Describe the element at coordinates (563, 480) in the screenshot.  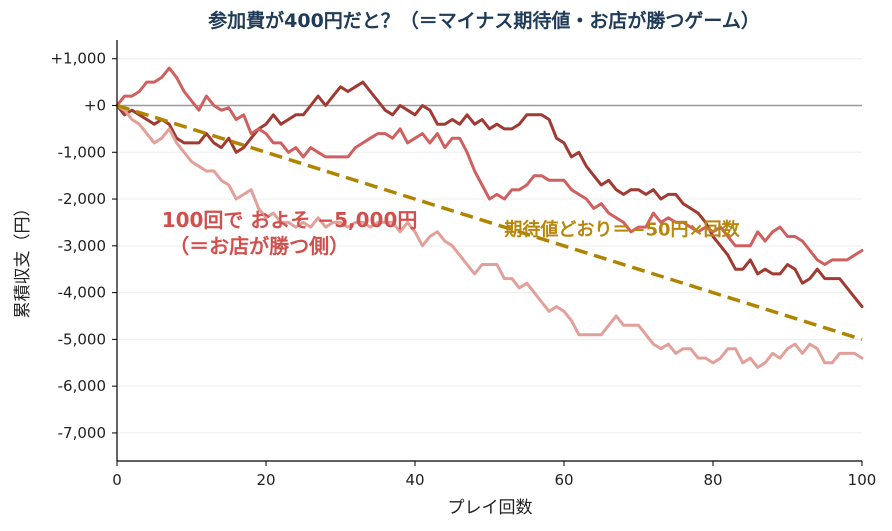
I see `x-tick-label: 60` at that location.